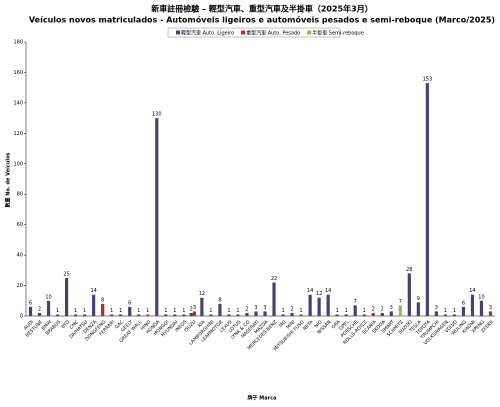 This screenshot has width=500, height=407. What do you see at coordinates (8, 179) in the screenshot?
I see `y-axis-title: 數量 No. de Veículos` at bounding box center [8, 179].